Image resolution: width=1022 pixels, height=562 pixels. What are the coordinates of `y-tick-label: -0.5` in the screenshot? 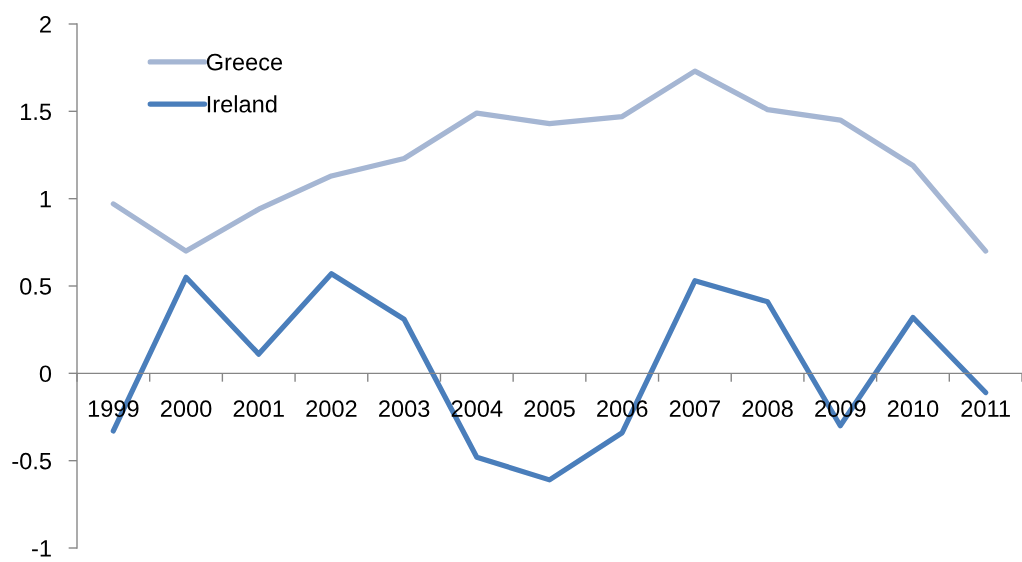 It's located at (32, 461).